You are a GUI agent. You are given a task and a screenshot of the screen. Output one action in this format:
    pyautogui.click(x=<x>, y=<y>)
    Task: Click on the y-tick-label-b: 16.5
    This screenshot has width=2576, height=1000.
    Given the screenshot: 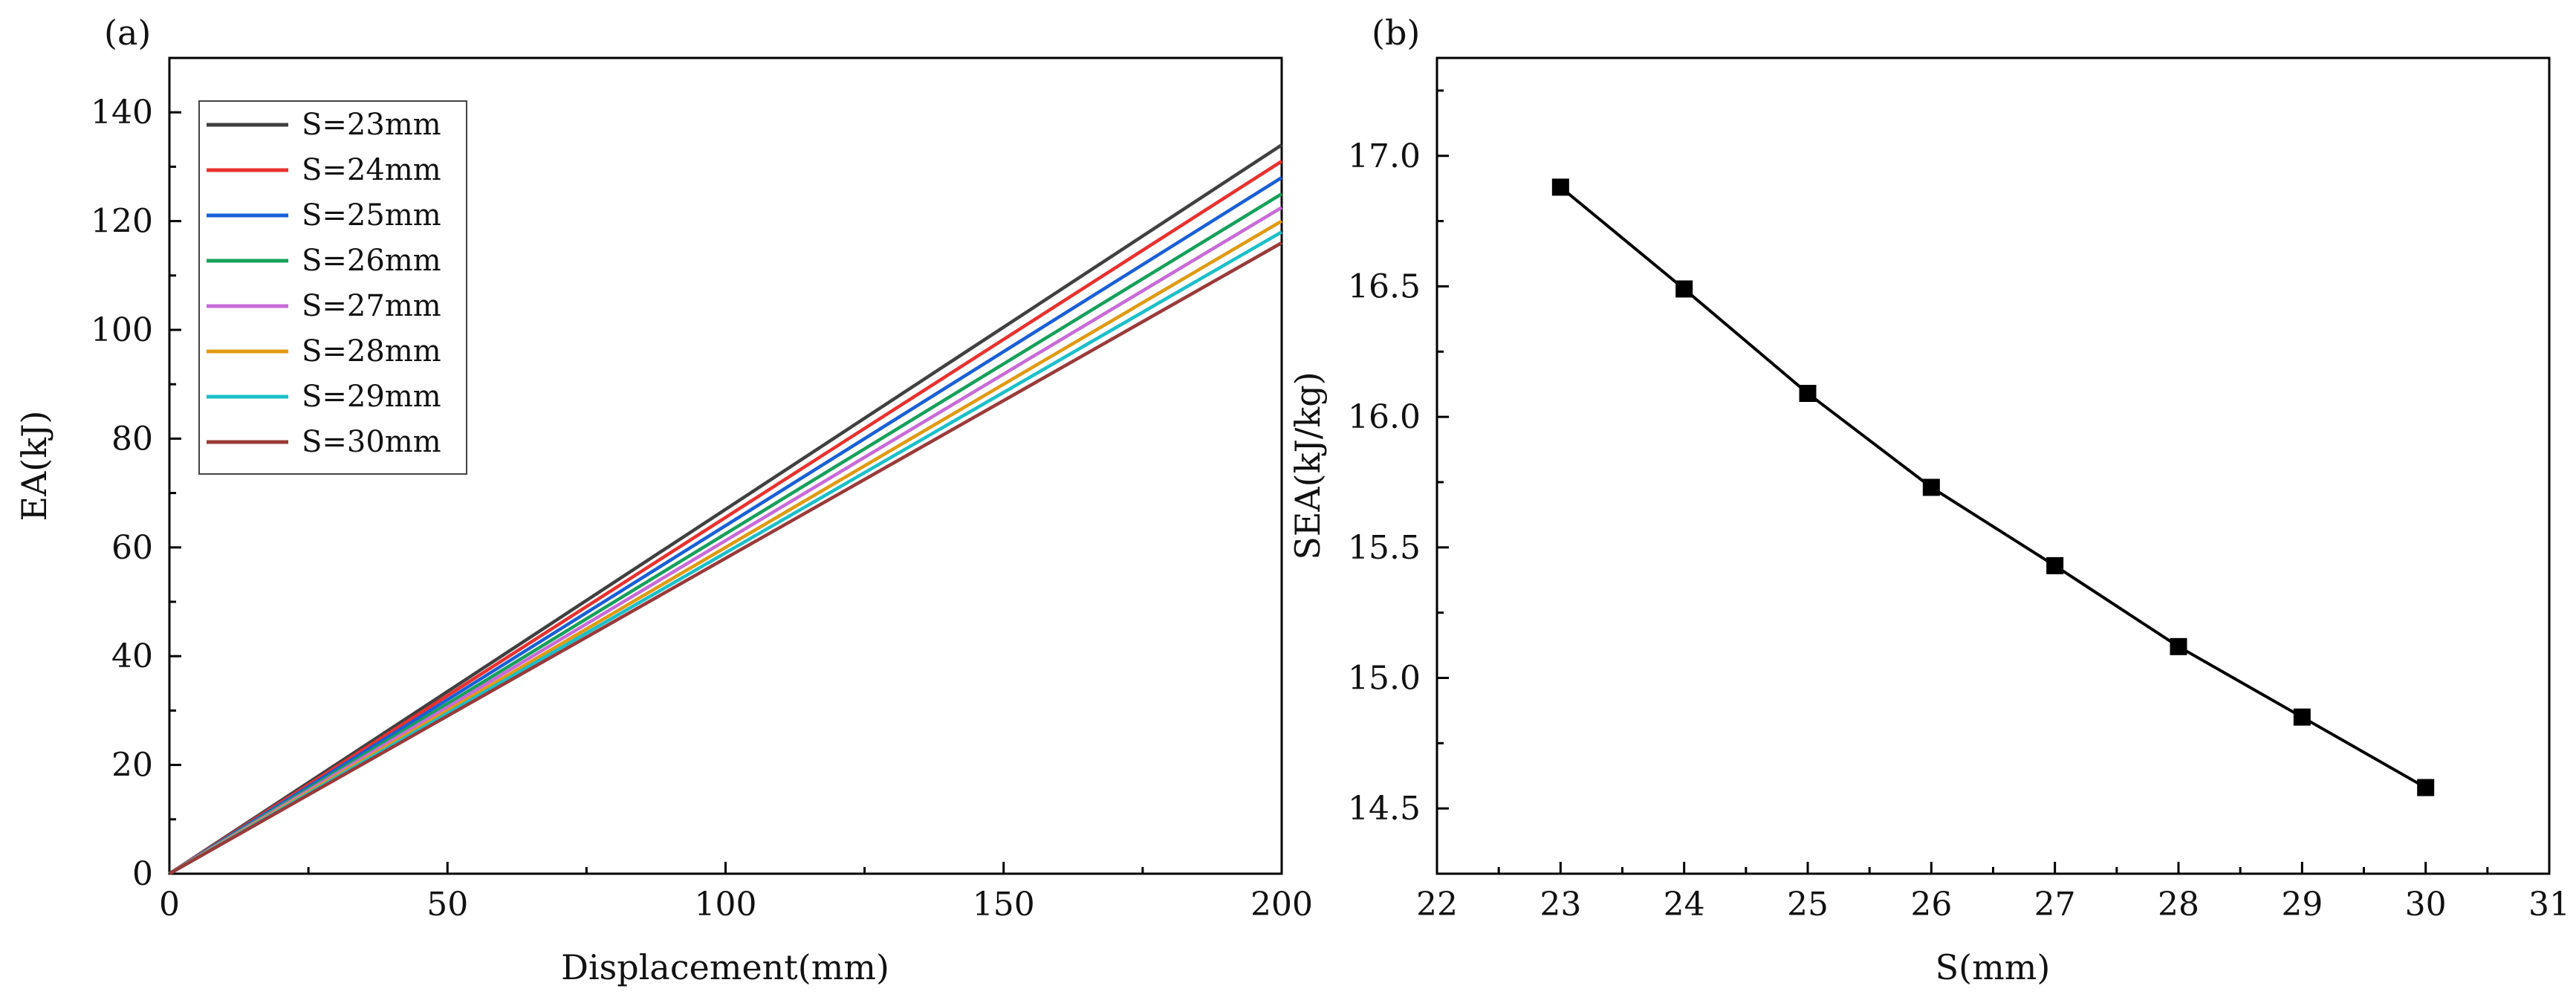 What is the action you would take?
    pyautogui.click(x=1384, y=286)
    